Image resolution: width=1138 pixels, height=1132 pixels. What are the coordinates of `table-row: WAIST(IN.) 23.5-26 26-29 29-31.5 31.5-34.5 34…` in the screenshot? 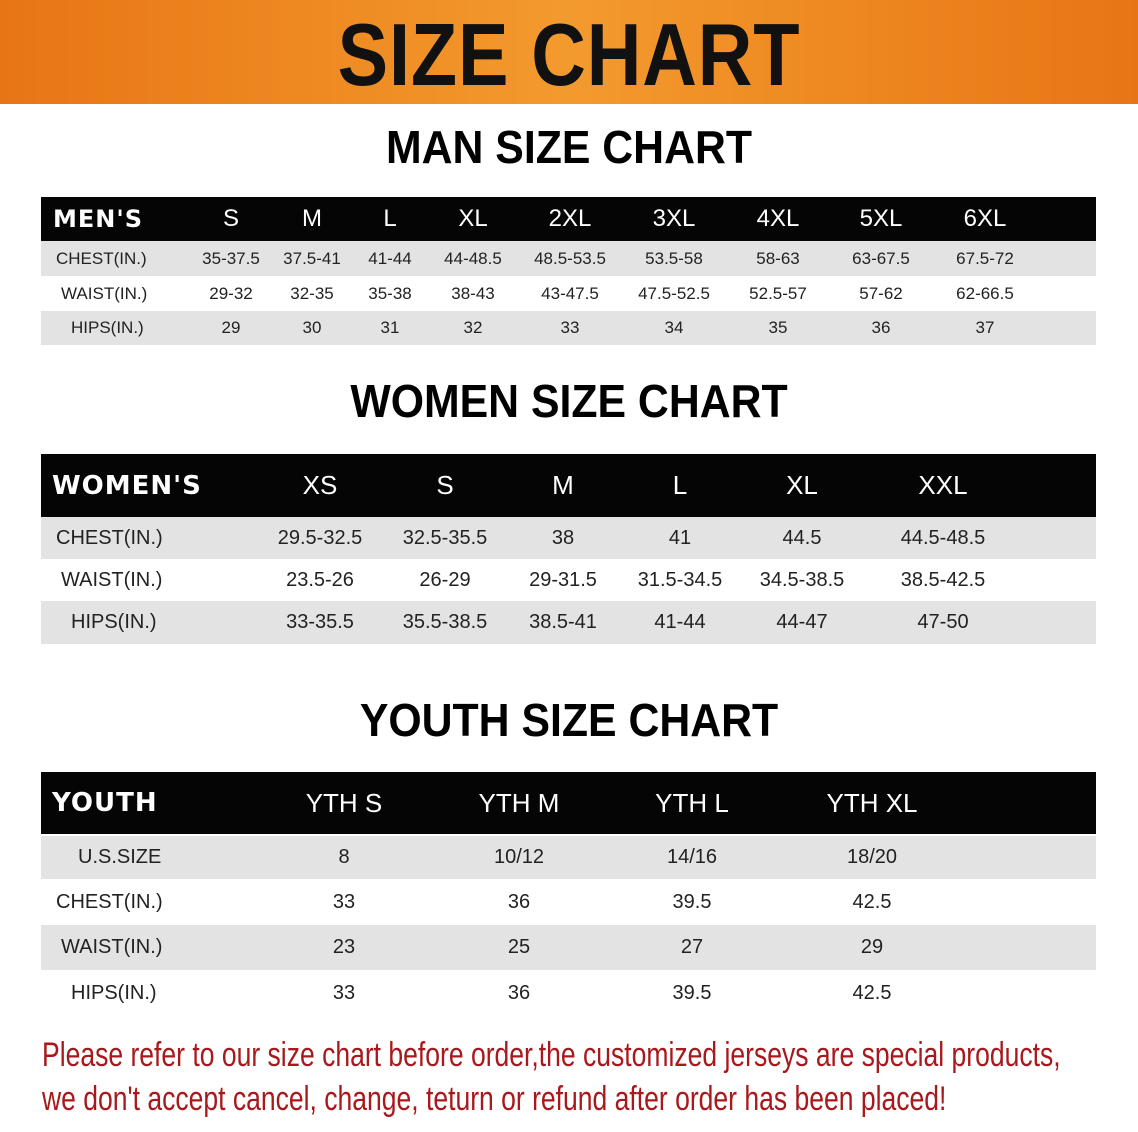 It's located at (568, 580).